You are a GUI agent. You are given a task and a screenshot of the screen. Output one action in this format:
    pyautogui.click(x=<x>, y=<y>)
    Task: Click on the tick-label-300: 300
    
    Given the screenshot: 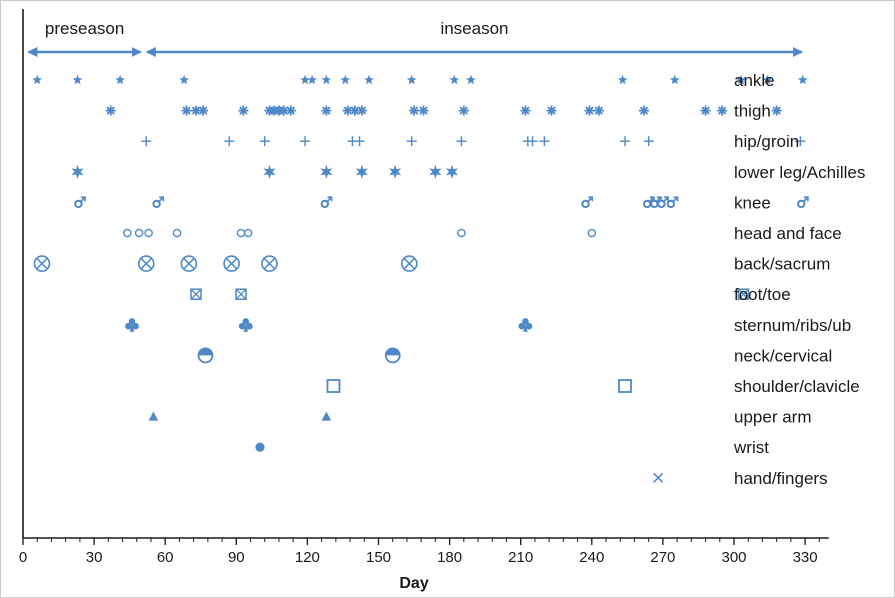 What is the action you would take?
    pyautogui.click(x=733, y=557)
    